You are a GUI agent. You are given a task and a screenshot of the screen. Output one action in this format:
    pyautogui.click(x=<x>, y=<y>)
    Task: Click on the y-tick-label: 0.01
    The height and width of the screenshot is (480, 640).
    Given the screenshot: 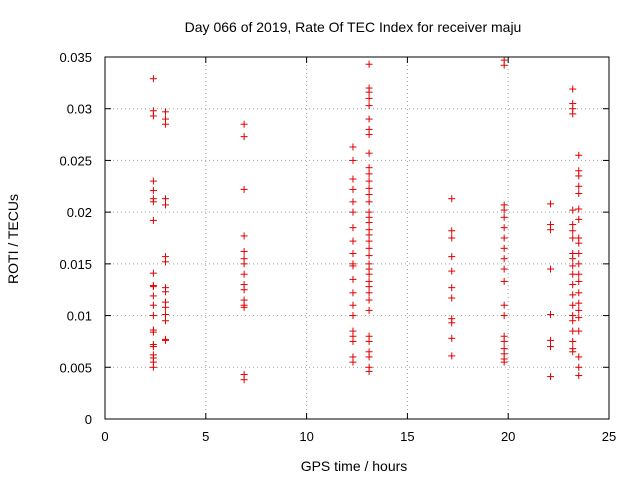 What is the action you would take?
    pyautogui.click(x=79, y=316)
    